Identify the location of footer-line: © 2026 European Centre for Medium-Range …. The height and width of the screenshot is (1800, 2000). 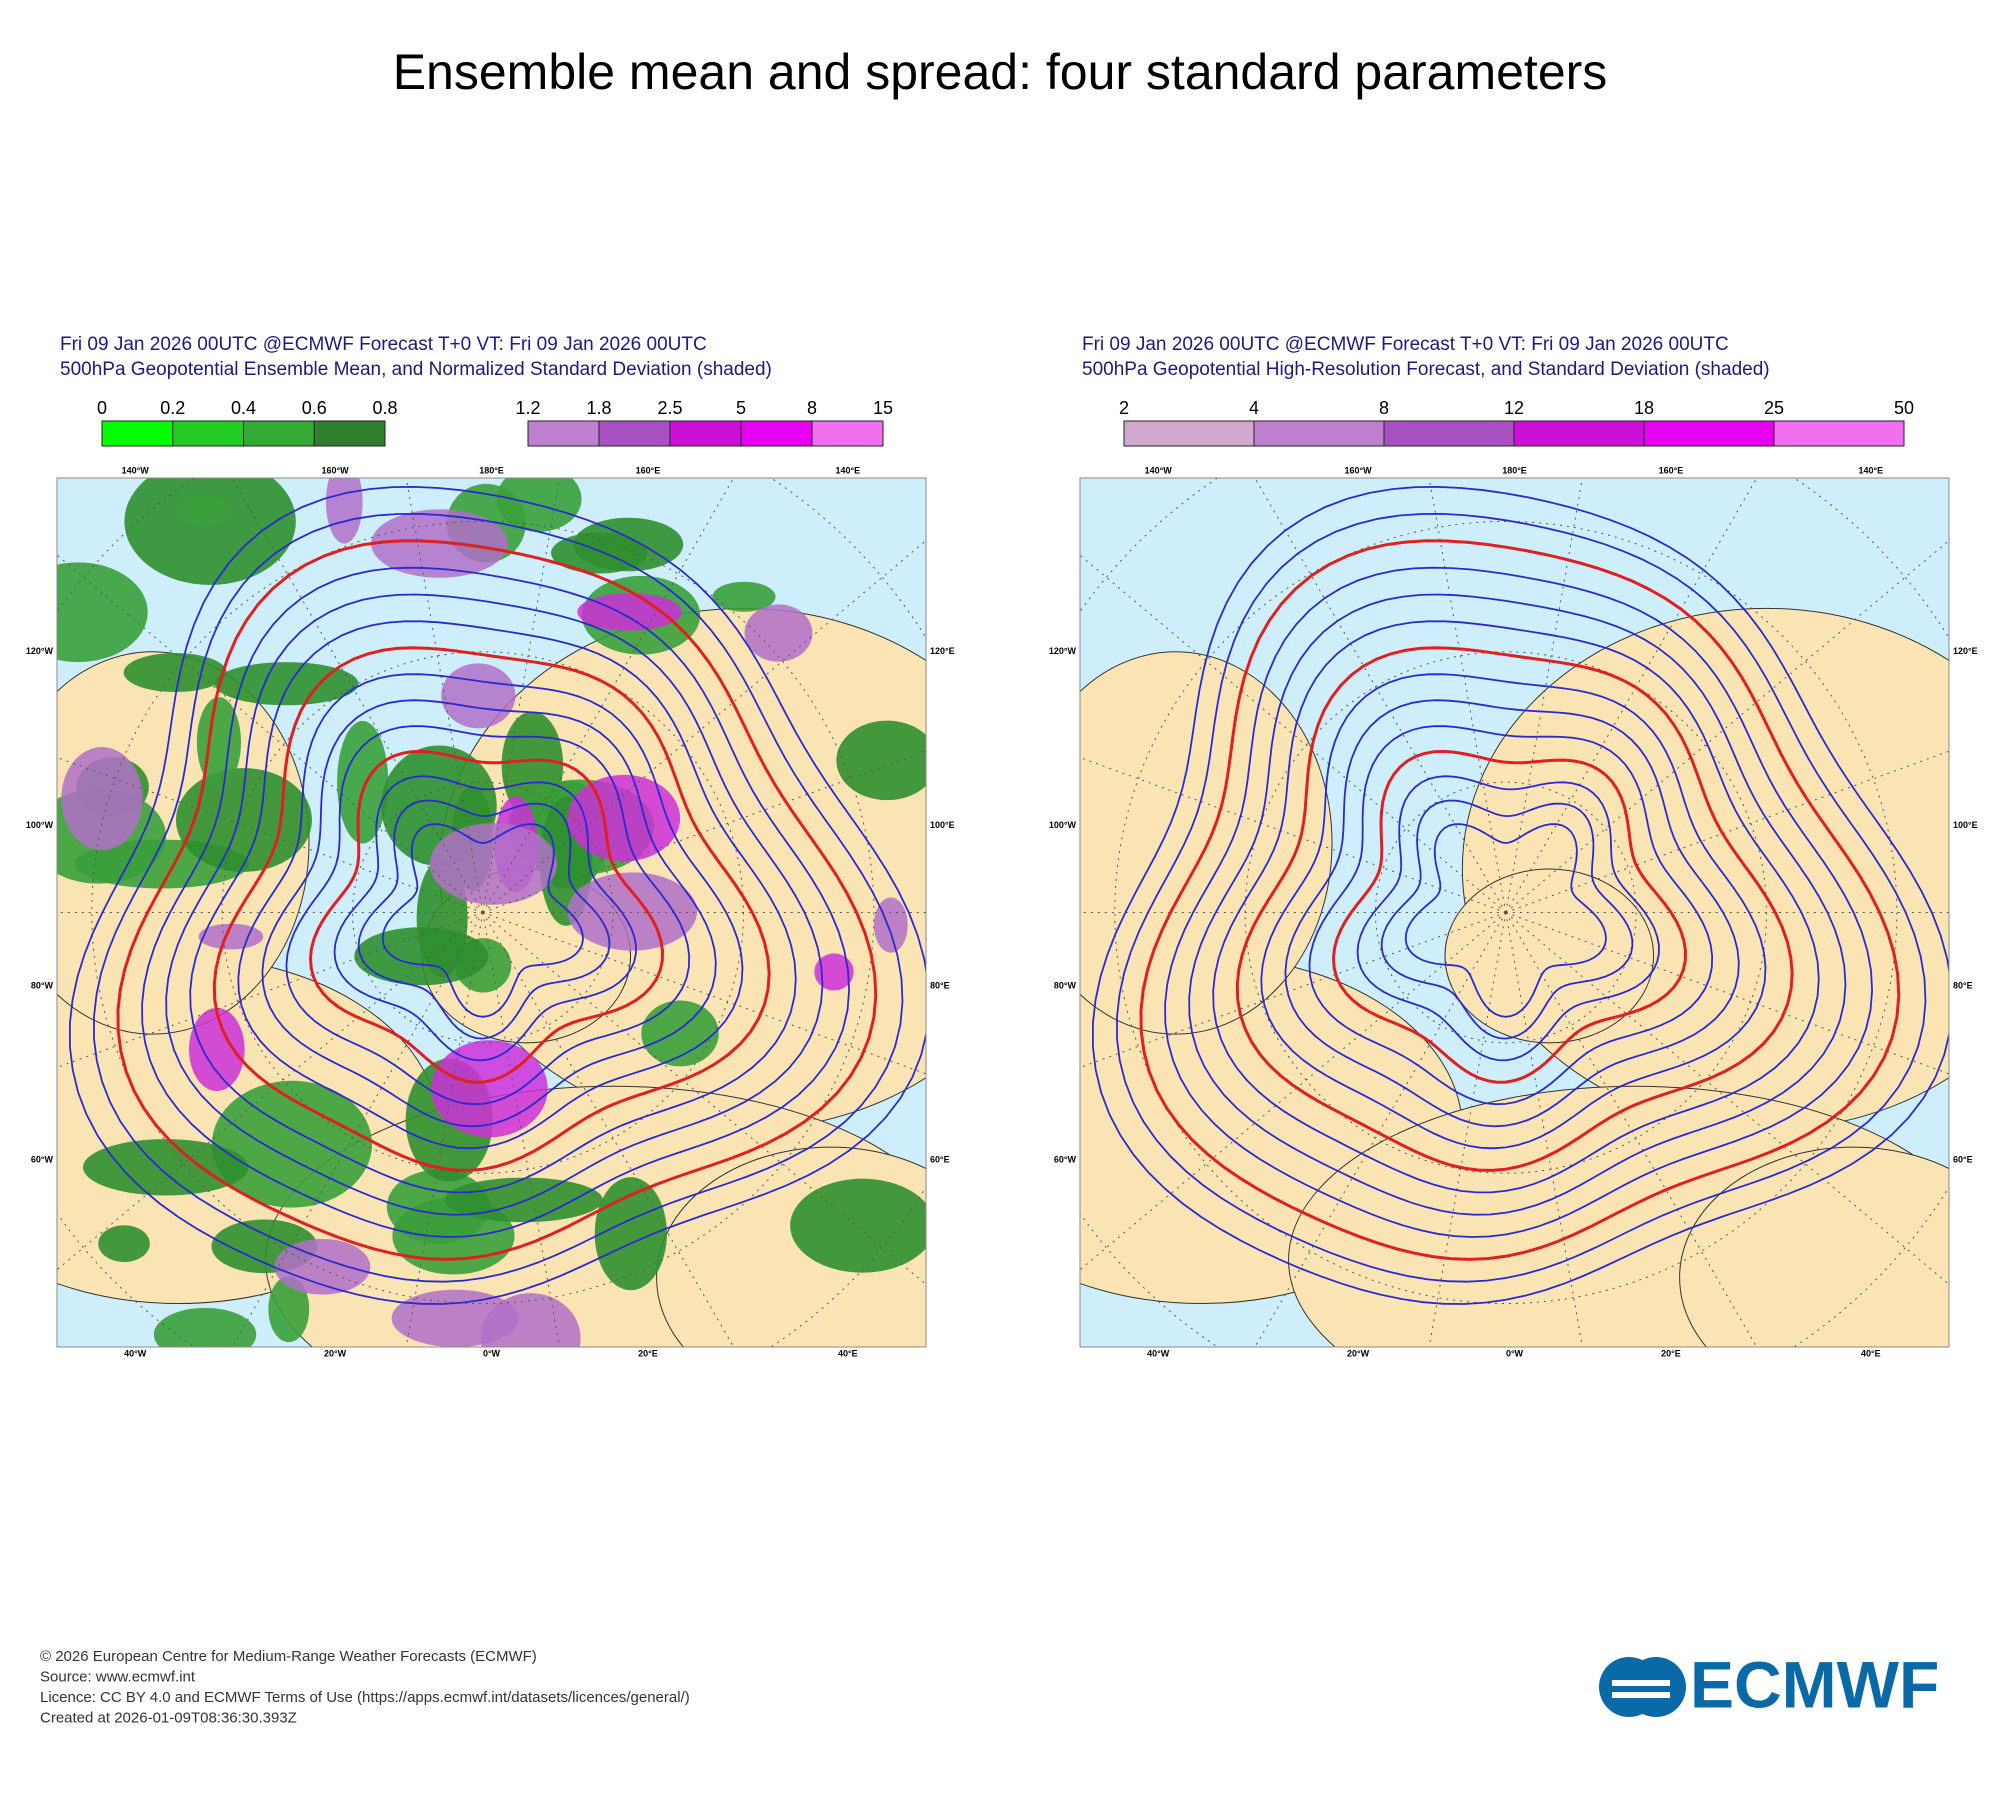
(288, 1656).